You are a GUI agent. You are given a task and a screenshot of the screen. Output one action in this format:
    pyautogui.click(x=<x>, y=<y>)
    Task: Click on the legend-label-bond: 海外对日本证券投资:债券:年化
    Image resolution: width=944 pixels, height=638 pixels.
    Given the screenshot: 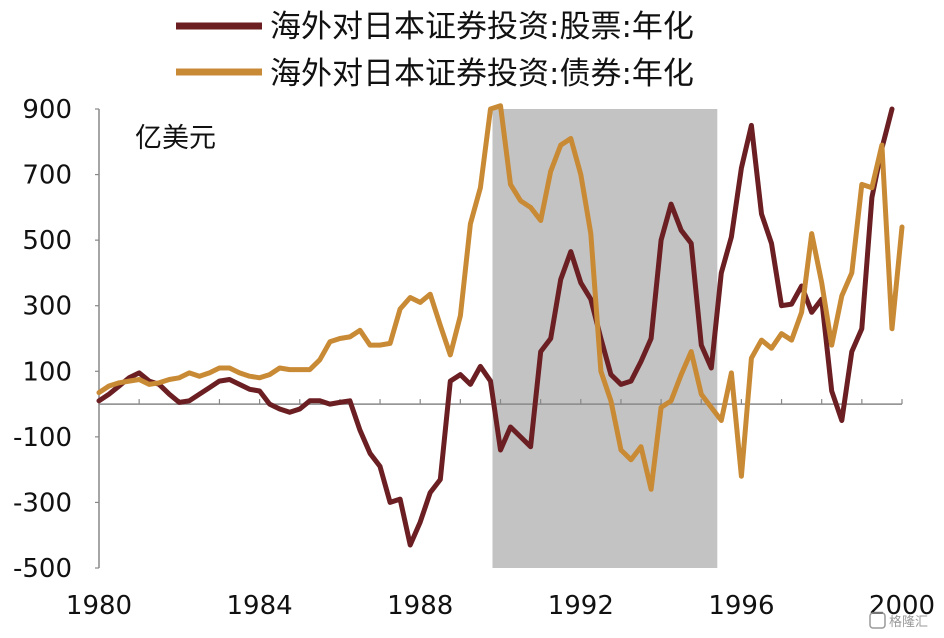 What is the action you would take?
    pyautogui.click(x=482, y=74)
    